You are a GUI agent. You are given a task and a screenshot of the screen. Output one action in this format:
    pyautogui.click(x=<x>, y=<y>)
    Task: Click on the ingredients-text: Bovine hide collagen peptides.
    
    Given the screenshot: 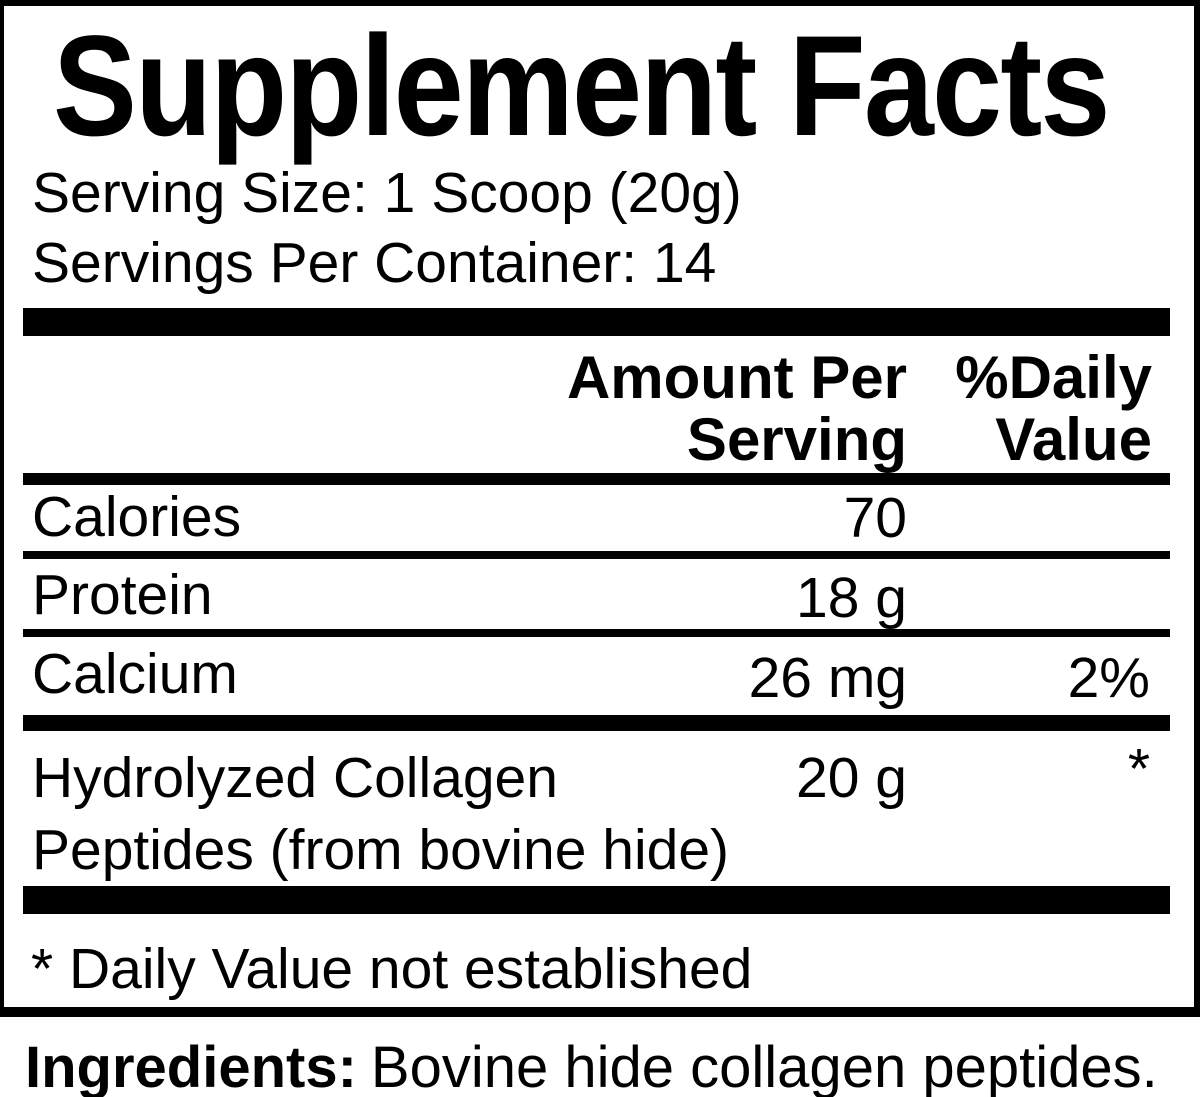 What is the action you would take?
    pyautogui.click(x=764, y=1066)
    